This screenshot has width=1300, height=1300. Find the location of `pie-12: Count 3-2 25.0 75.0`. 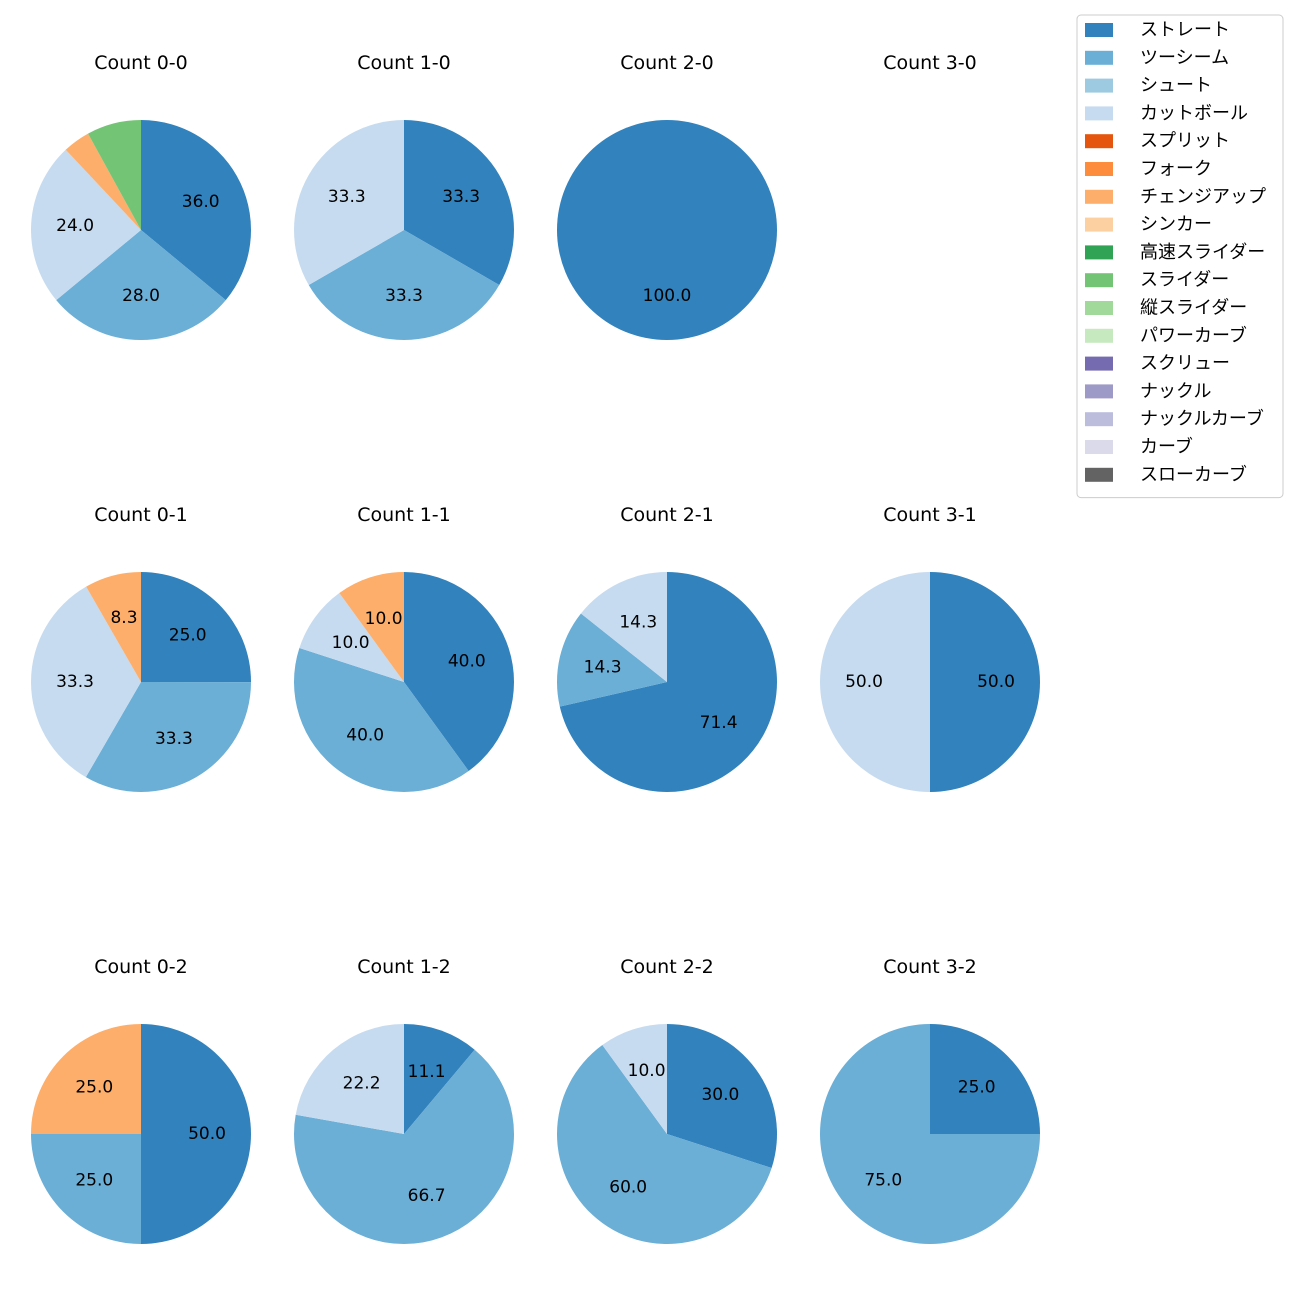

pie-12: Count 3-2 25.0 75.0 is located at coordinates (930, 1100).